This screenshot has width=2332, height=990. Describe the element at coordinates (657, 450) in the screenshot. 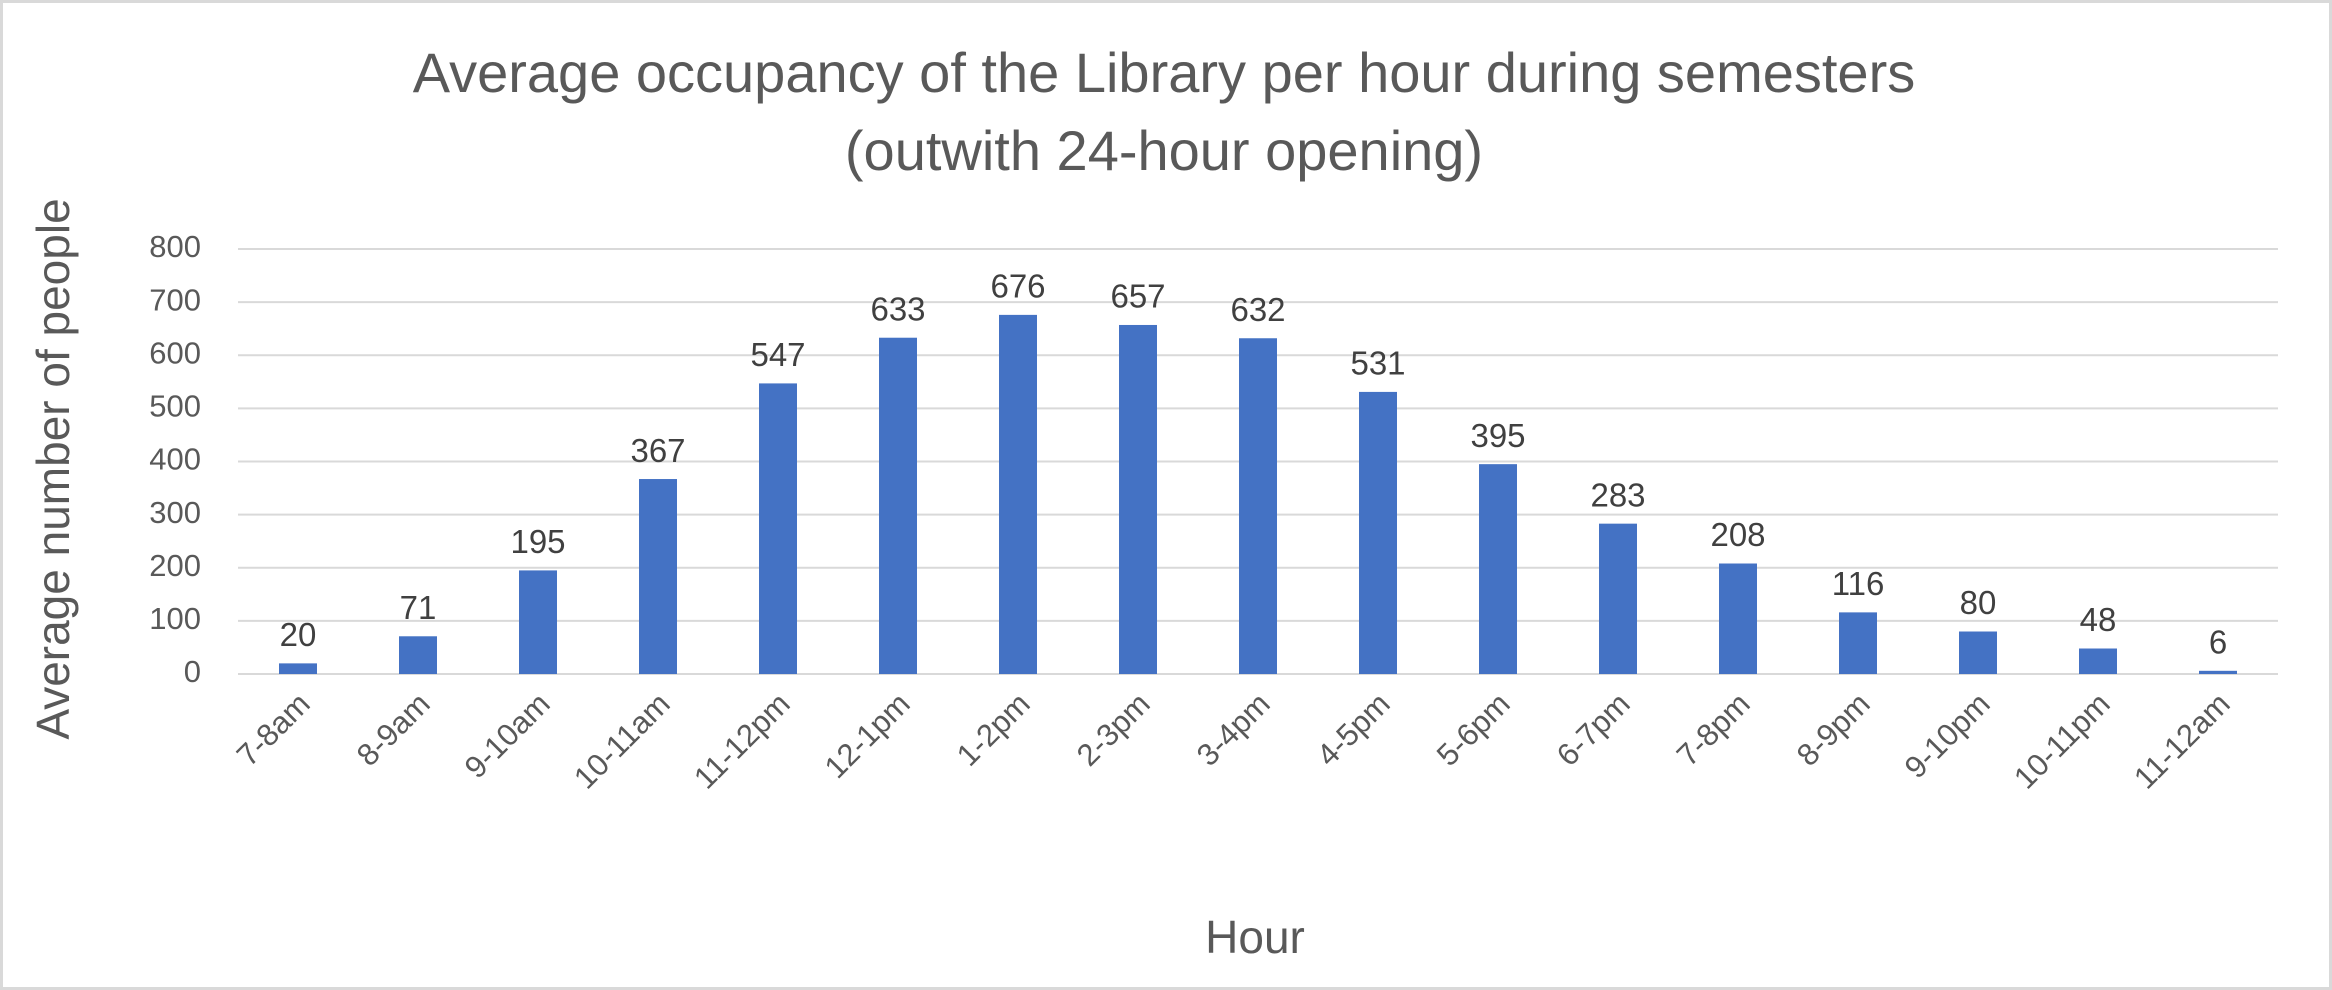

I see `value-label: 367` at that location.